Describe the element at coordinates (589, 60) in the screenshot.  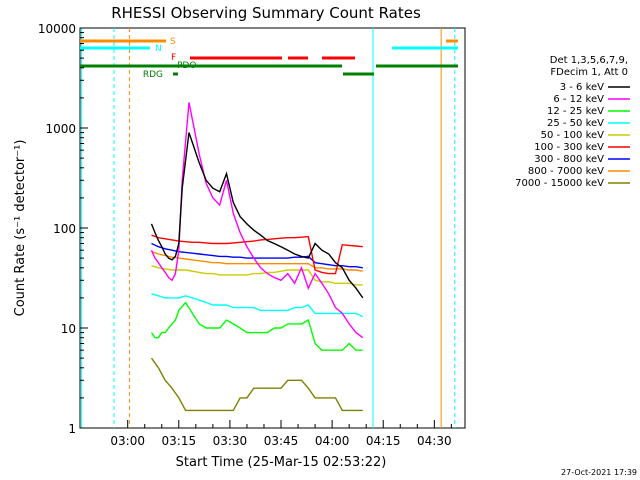
I see `legend-header-0: Det 1,3,5,6,7,9,` at that location.